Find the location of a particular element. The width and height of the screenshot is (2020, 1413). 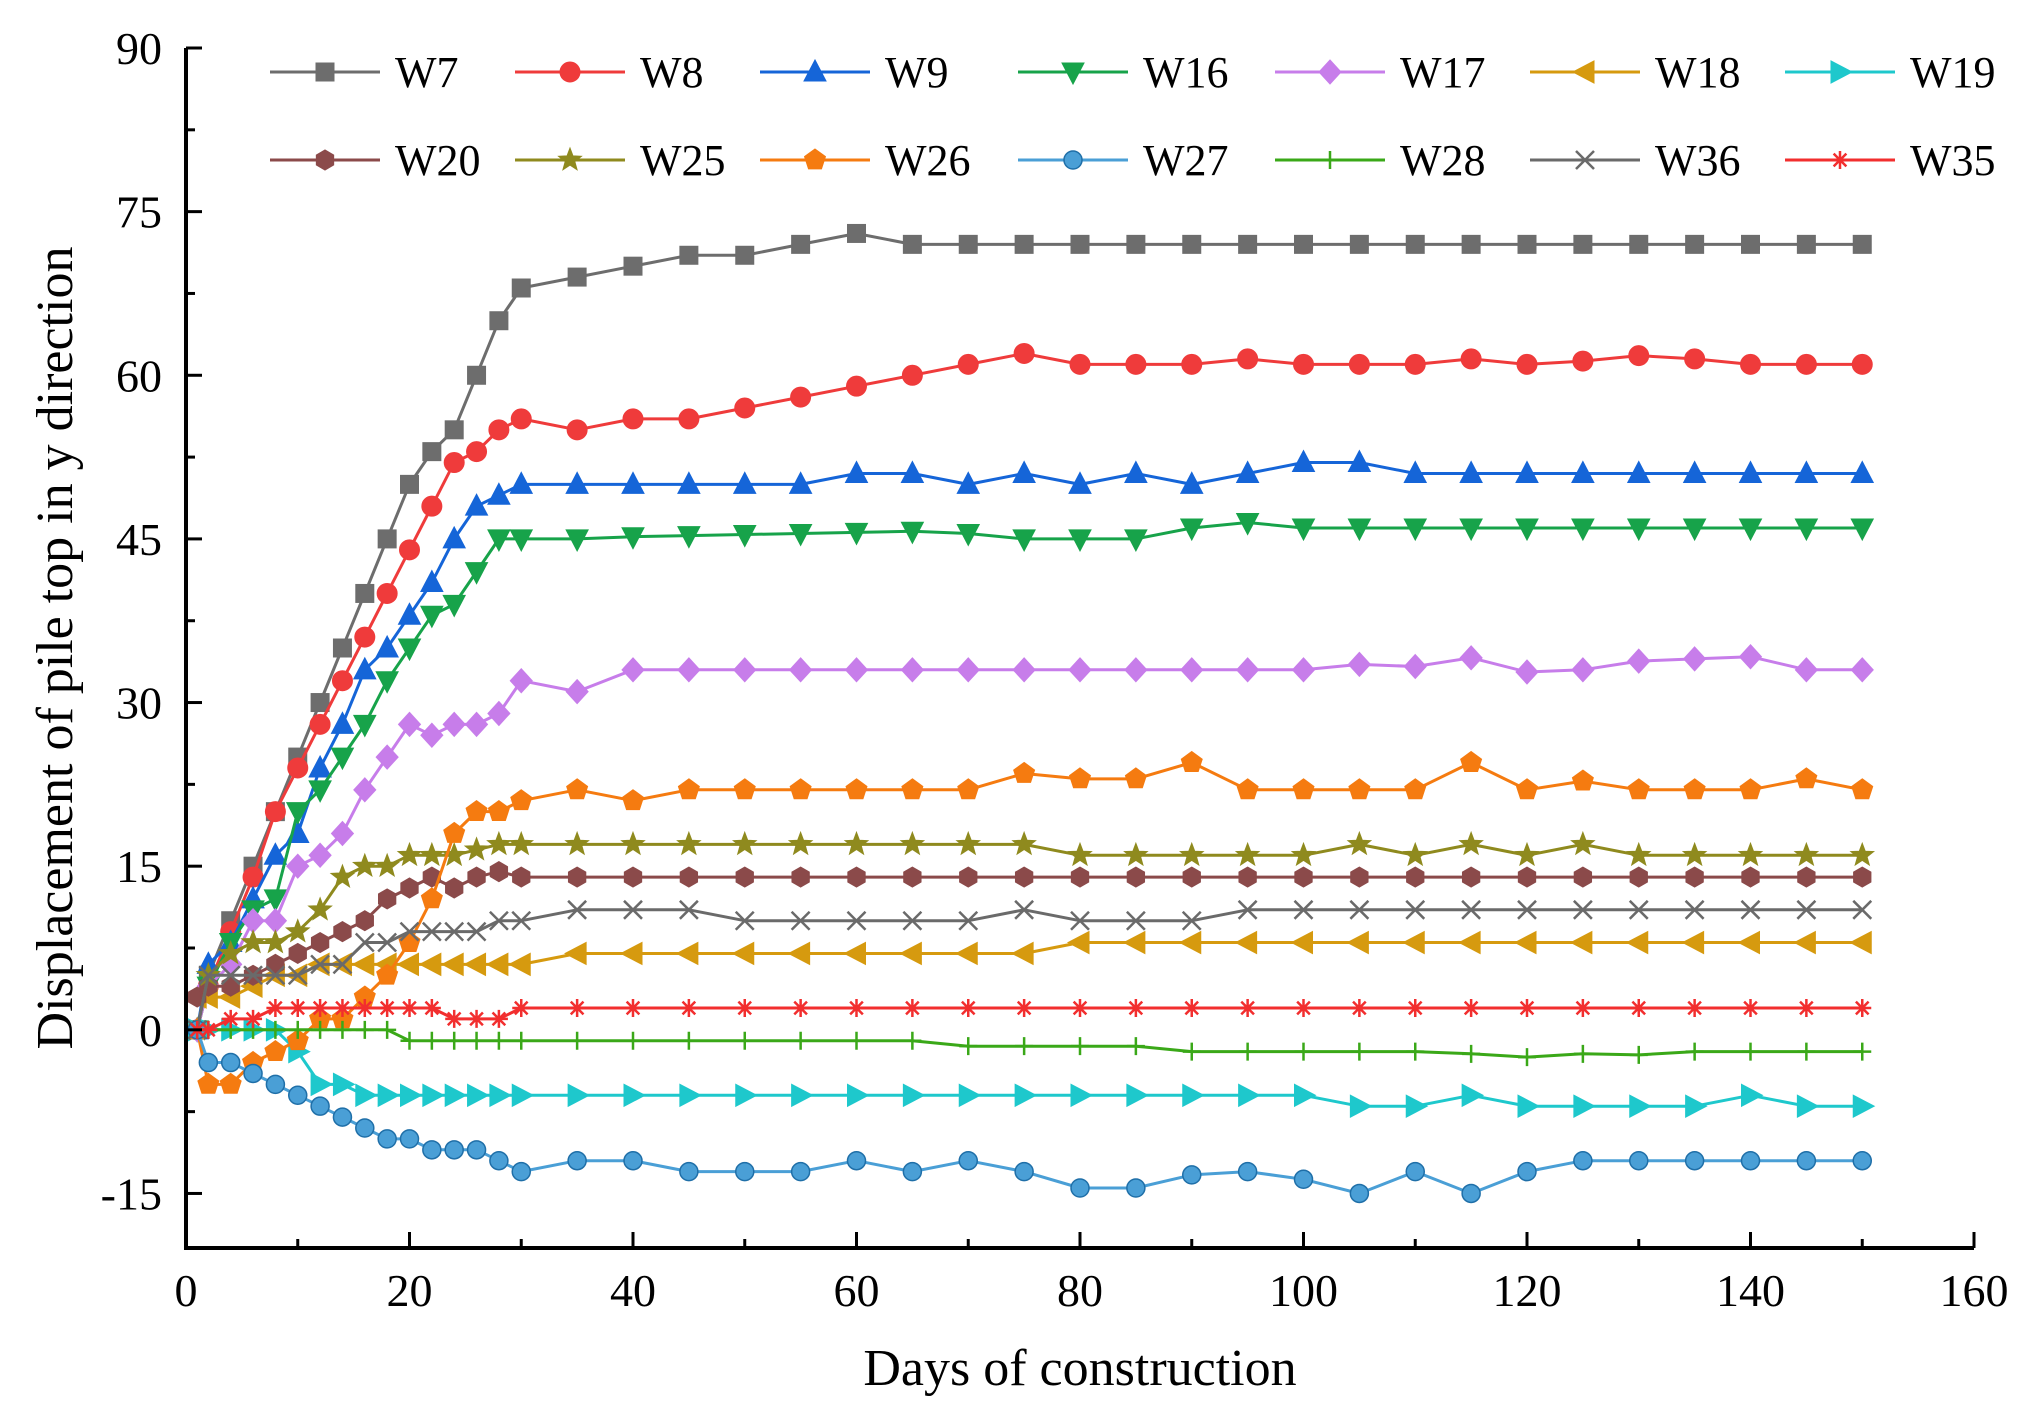

x-tick-label: 120 is located at coordinates (1527, 1290).